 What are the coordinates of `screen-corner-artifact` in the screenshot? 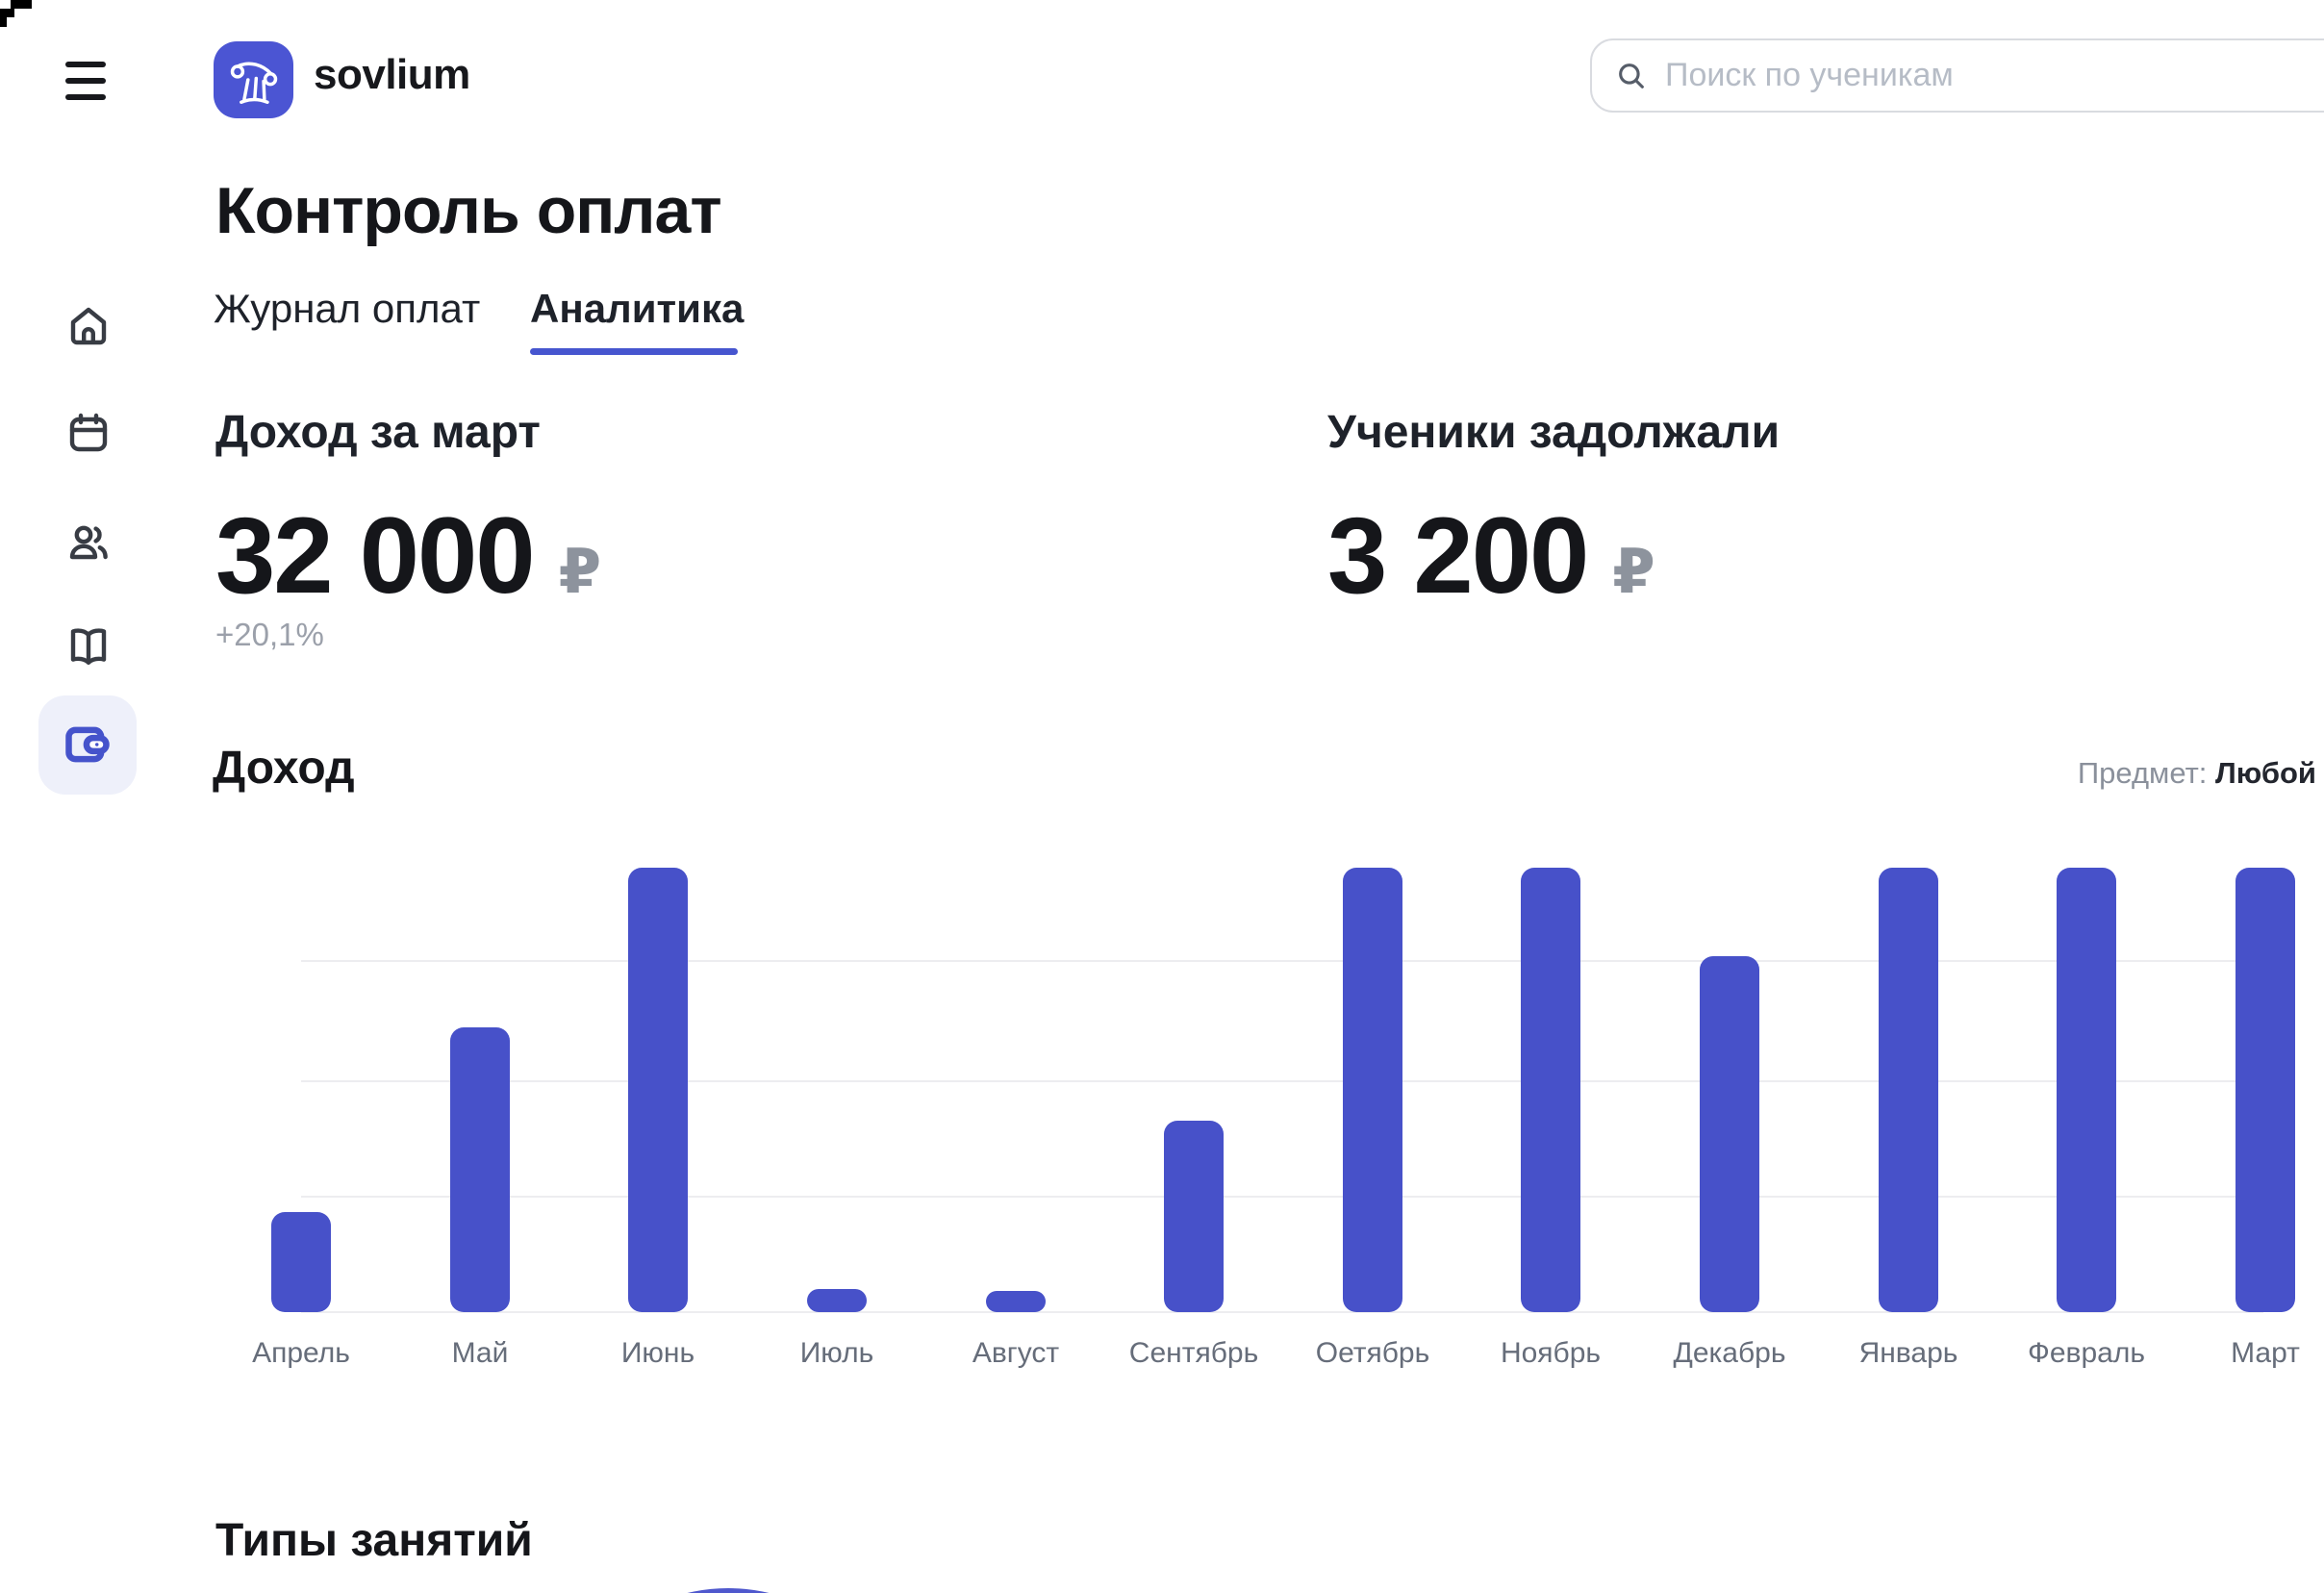 It's located at (16, 13).